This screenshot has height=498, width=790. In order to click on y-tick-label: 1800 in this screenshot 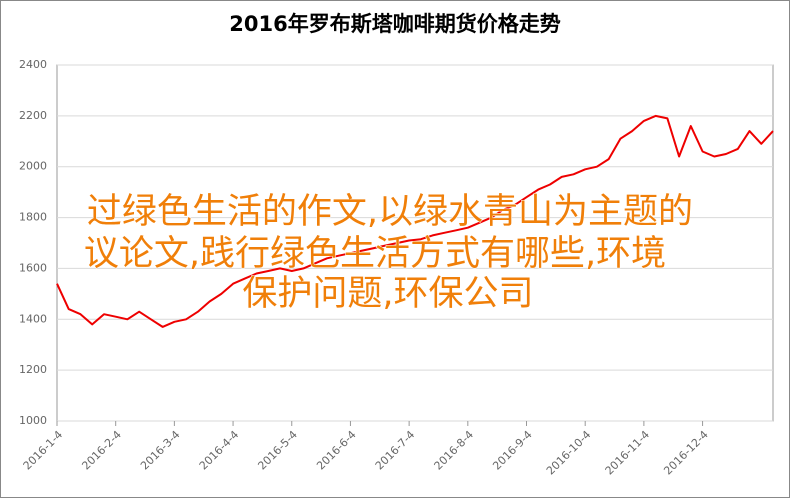, I will do `click(33, 217)`.